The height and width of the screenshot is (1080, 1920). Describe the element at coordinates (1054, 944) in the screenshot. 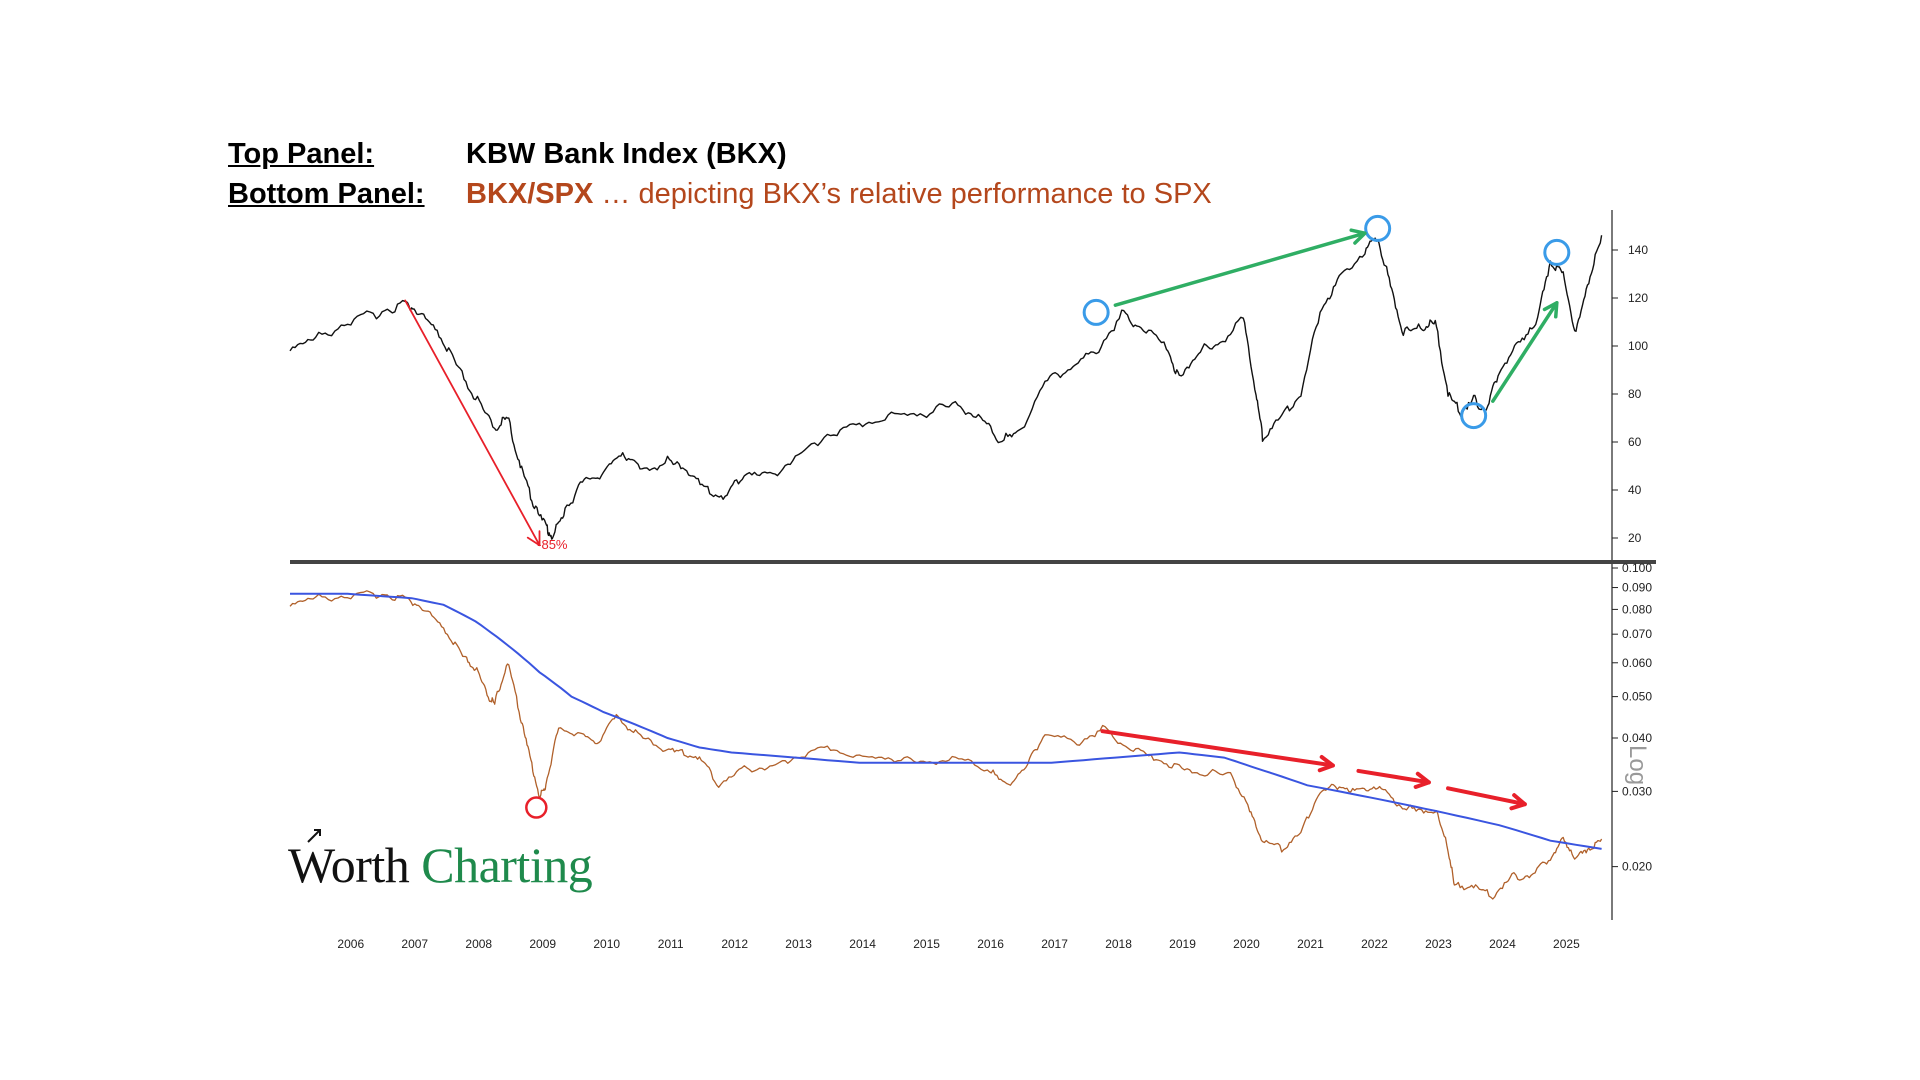

I see `x-tick-label: 2017` at that location.